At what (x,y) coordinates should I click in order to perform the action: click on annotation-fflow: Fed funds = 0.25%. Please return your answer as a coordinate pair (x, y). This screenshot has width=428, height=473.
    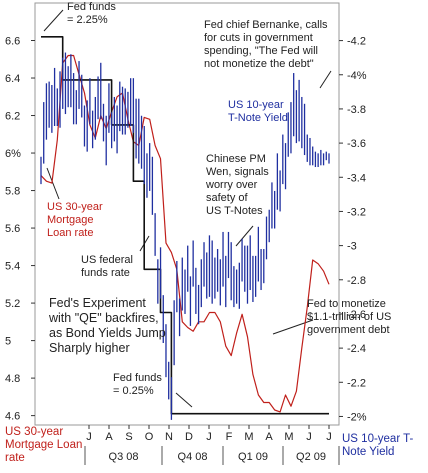
    Looking at the image, I should click on (137, 384).